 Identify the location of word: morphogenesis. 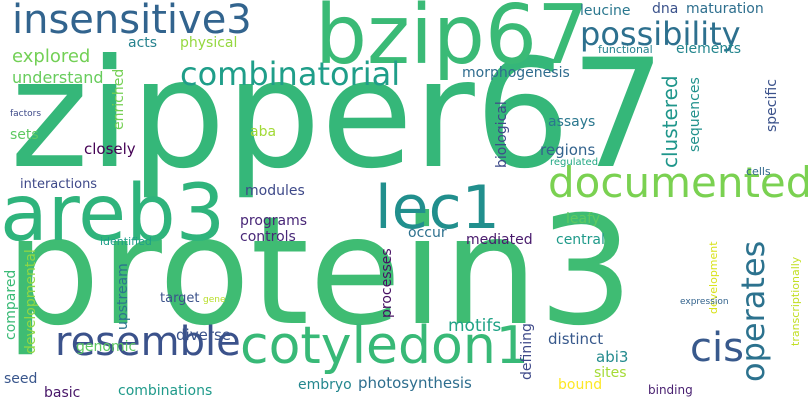
(516, 73).